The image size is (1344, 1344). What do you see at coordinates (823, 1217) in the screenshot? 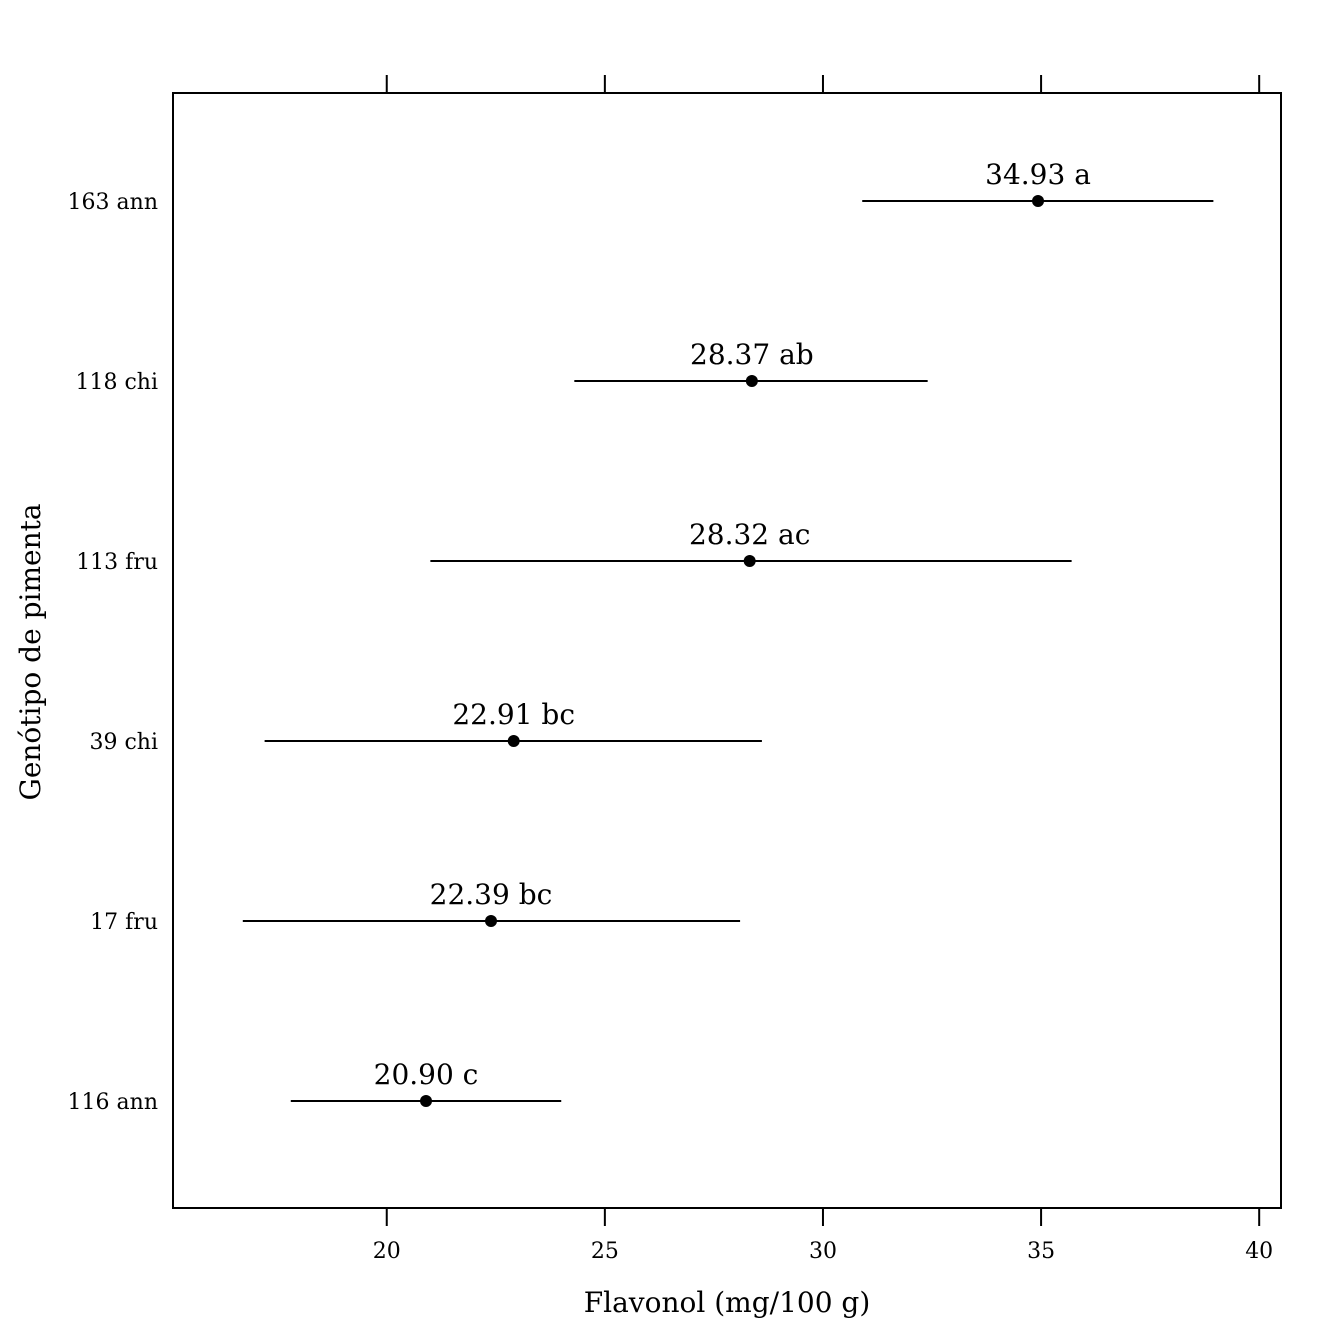
I see `bottom-axis-ticks` at bounding box center [823, 1217].